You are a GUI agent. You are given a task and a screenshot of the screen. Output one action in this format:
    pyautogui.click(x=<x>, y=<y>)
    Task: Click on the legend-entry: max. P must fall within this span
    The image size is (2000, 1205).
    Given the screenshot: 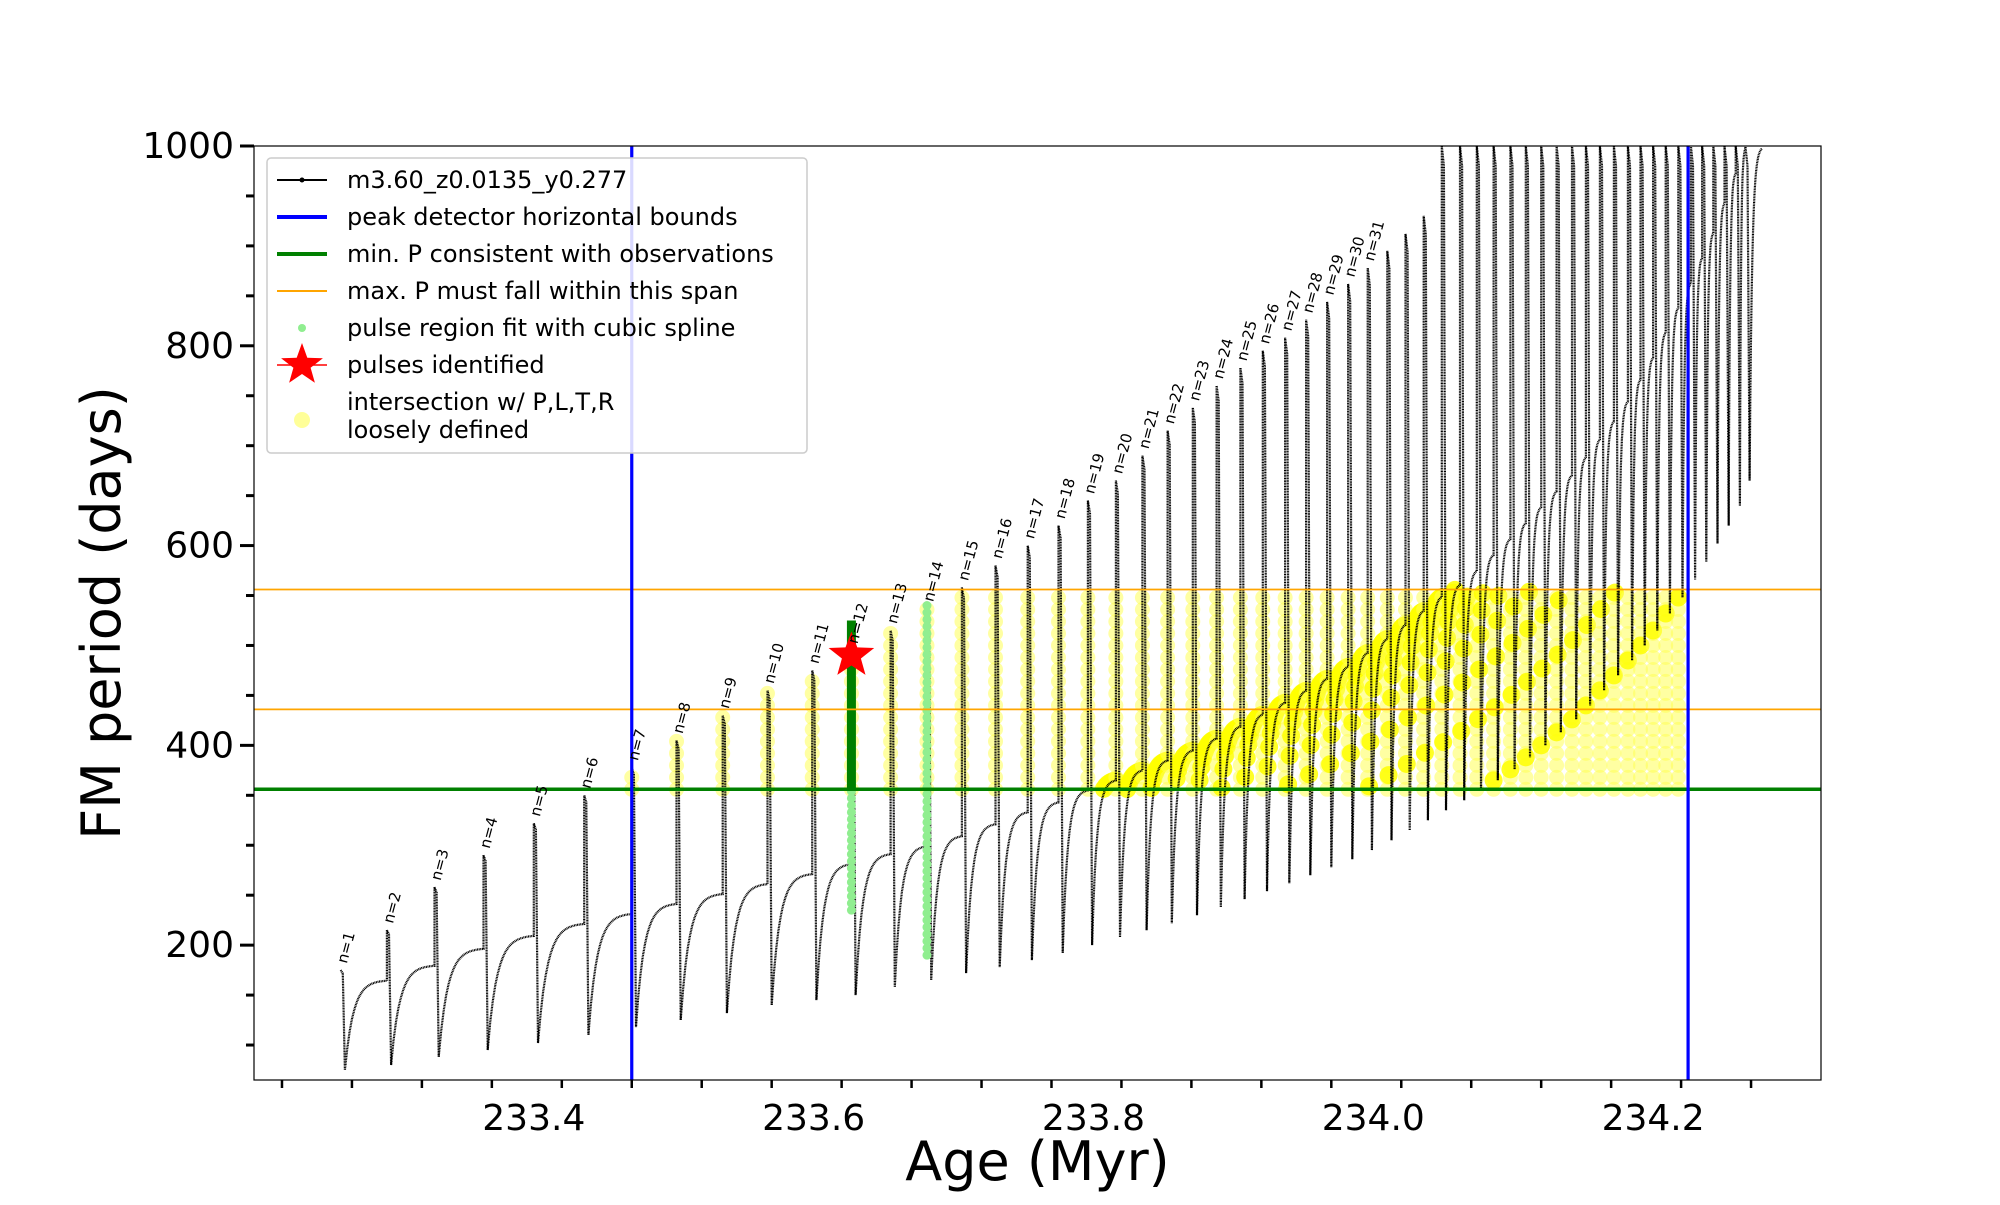 What is the action you would take?
    pyautogui.click(x=507, y=291)
    